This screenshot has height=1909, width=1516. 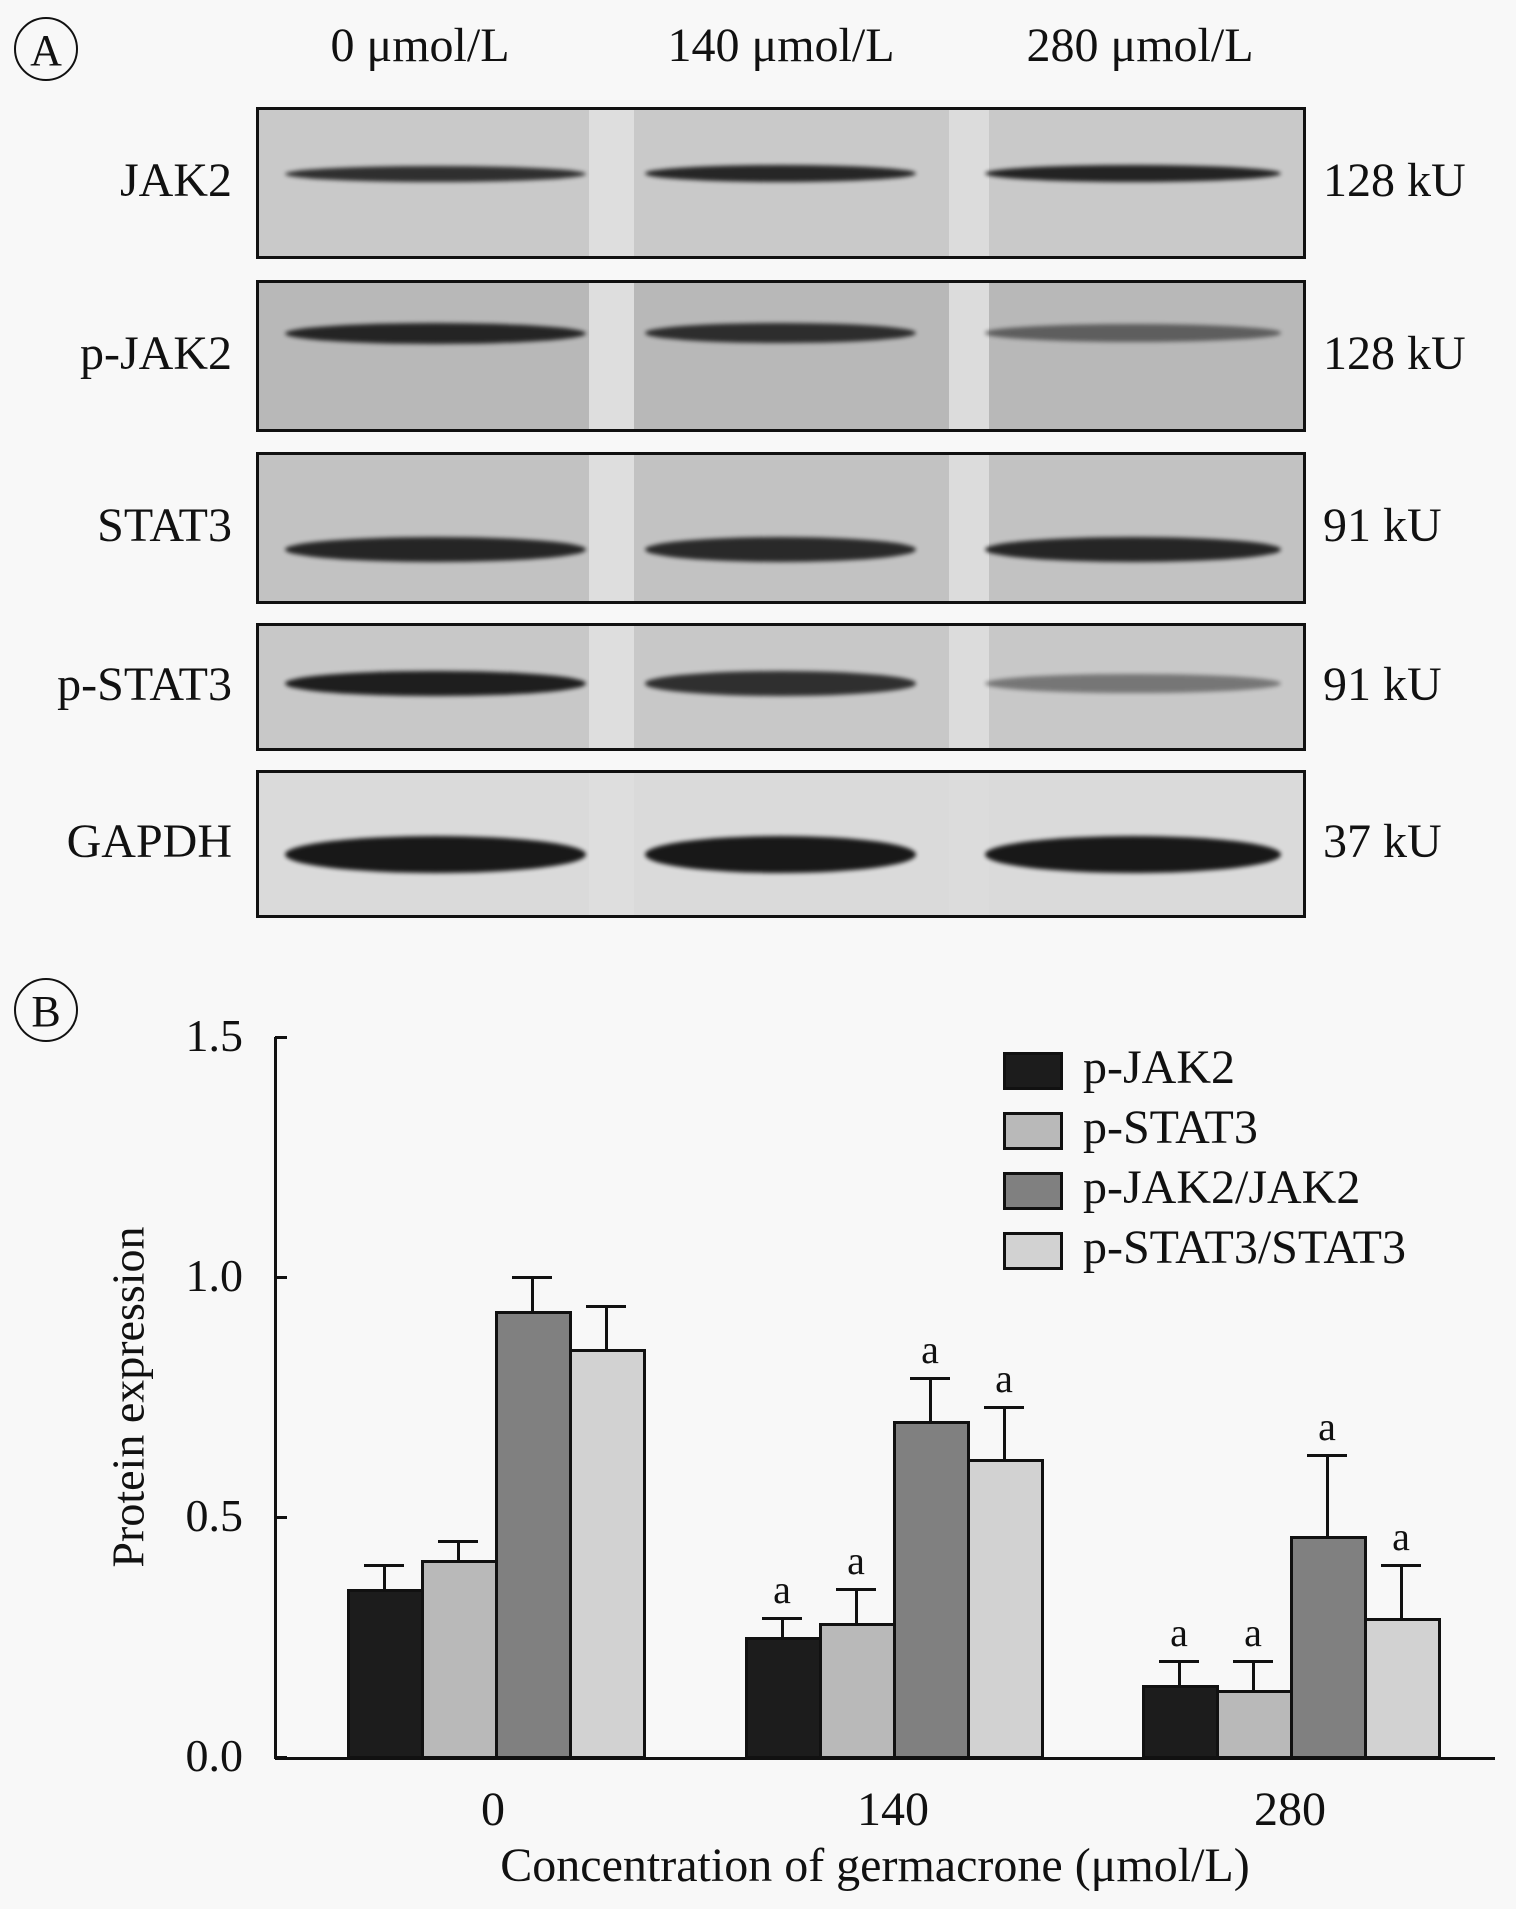 What do you see at coordinates (1290, 1809) in the screenshot?
I see `x-tick-label: 280` at bounding box center [1290, 1809].